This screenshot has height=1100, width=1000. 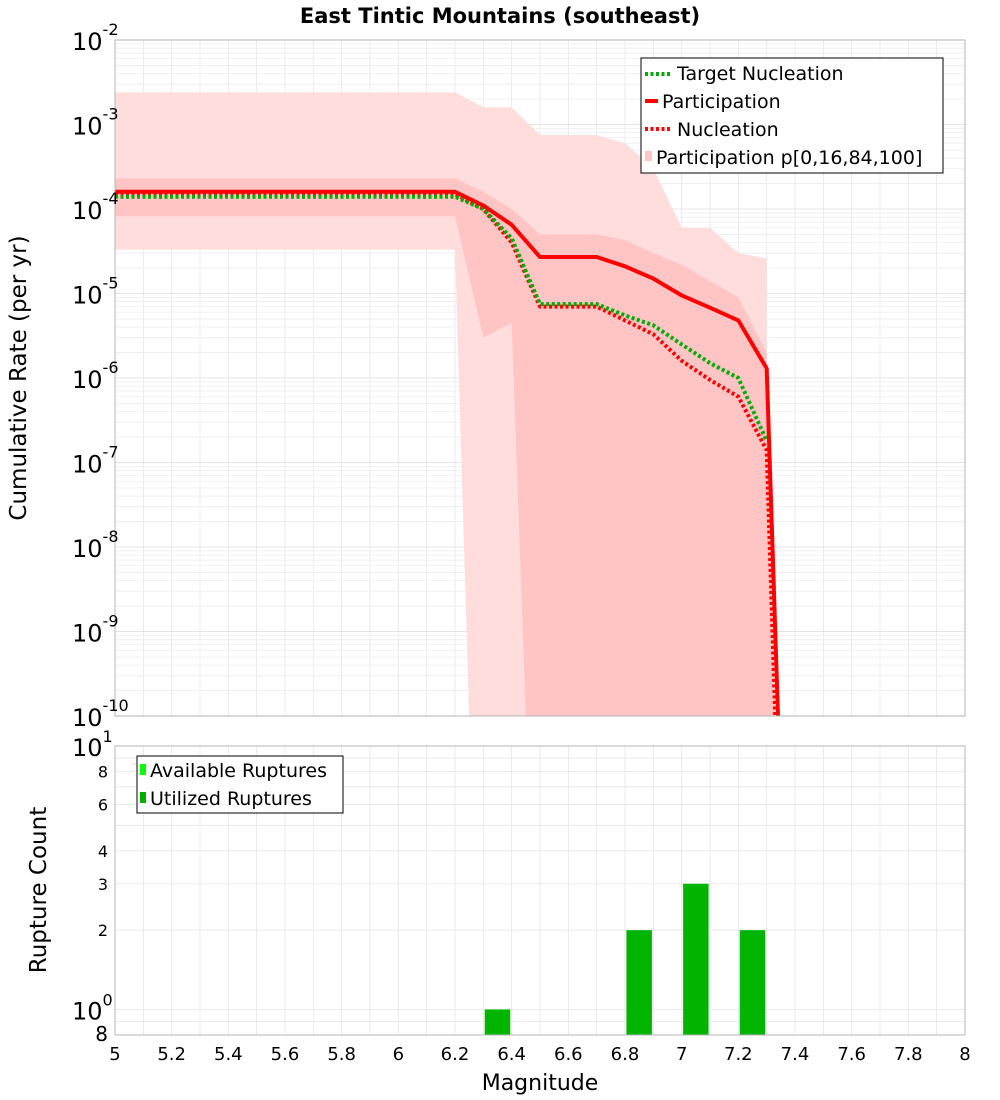 I want to click on x-tick-label: 8, so click(x=964, y=1054).